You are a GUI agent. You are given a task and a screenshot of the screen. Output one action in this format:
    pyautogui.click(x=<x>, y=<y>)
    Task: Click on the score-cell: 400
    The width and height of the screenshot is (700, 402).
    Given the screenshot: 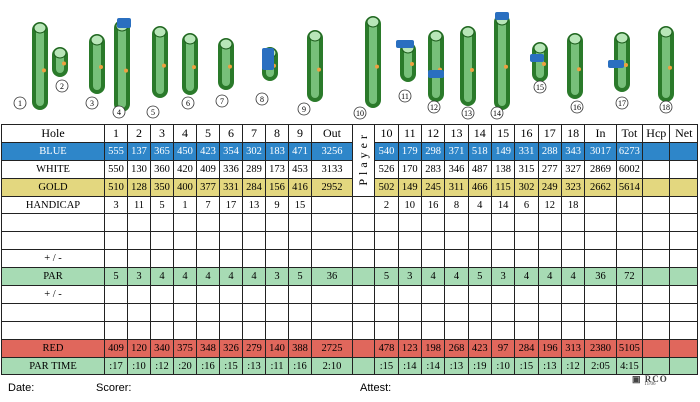 What is the action you would take?
    pyautogui.click(x=185, y=187)
    